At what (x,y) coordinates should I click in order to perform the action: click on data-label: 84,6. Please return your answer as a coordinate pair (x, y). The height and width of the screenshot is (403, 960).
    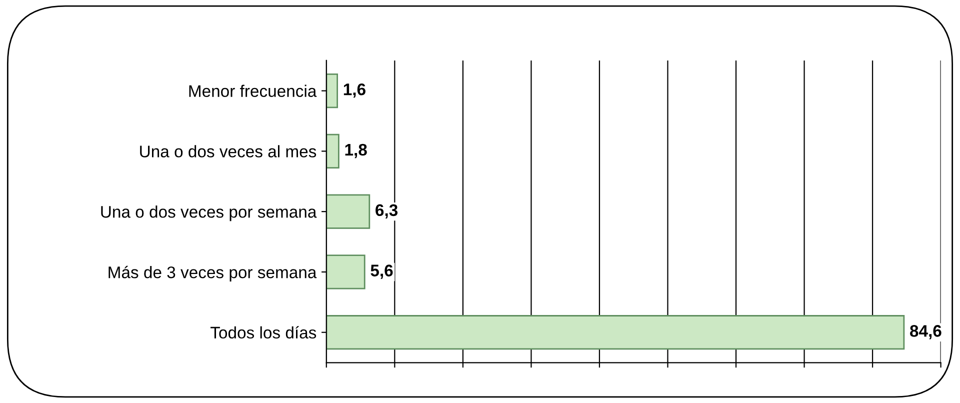
    Looking at the image, I should click on (926, 332).